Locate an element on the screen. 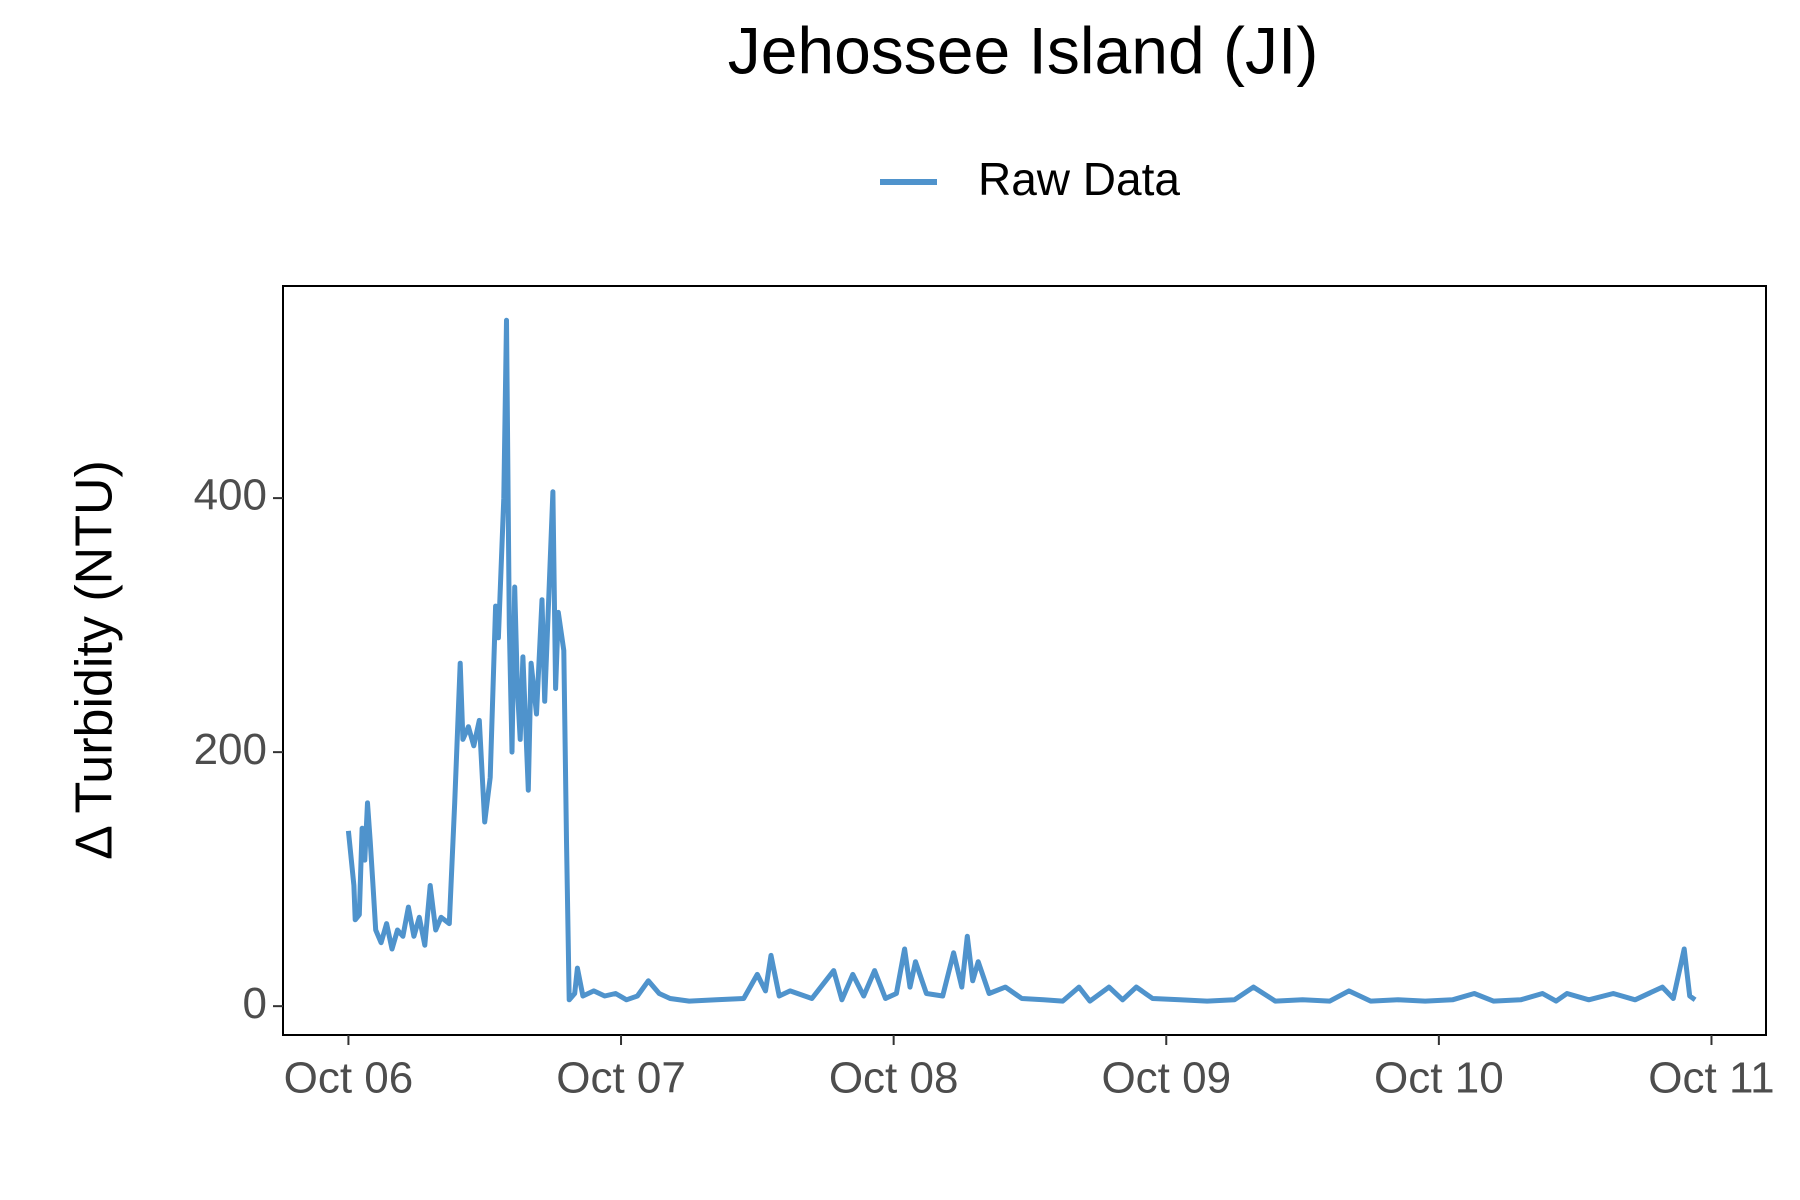 This screenshot has width=1800, height=1200. chart-title: Jehossee Island (JI) is located at coordinates (1023, 50).